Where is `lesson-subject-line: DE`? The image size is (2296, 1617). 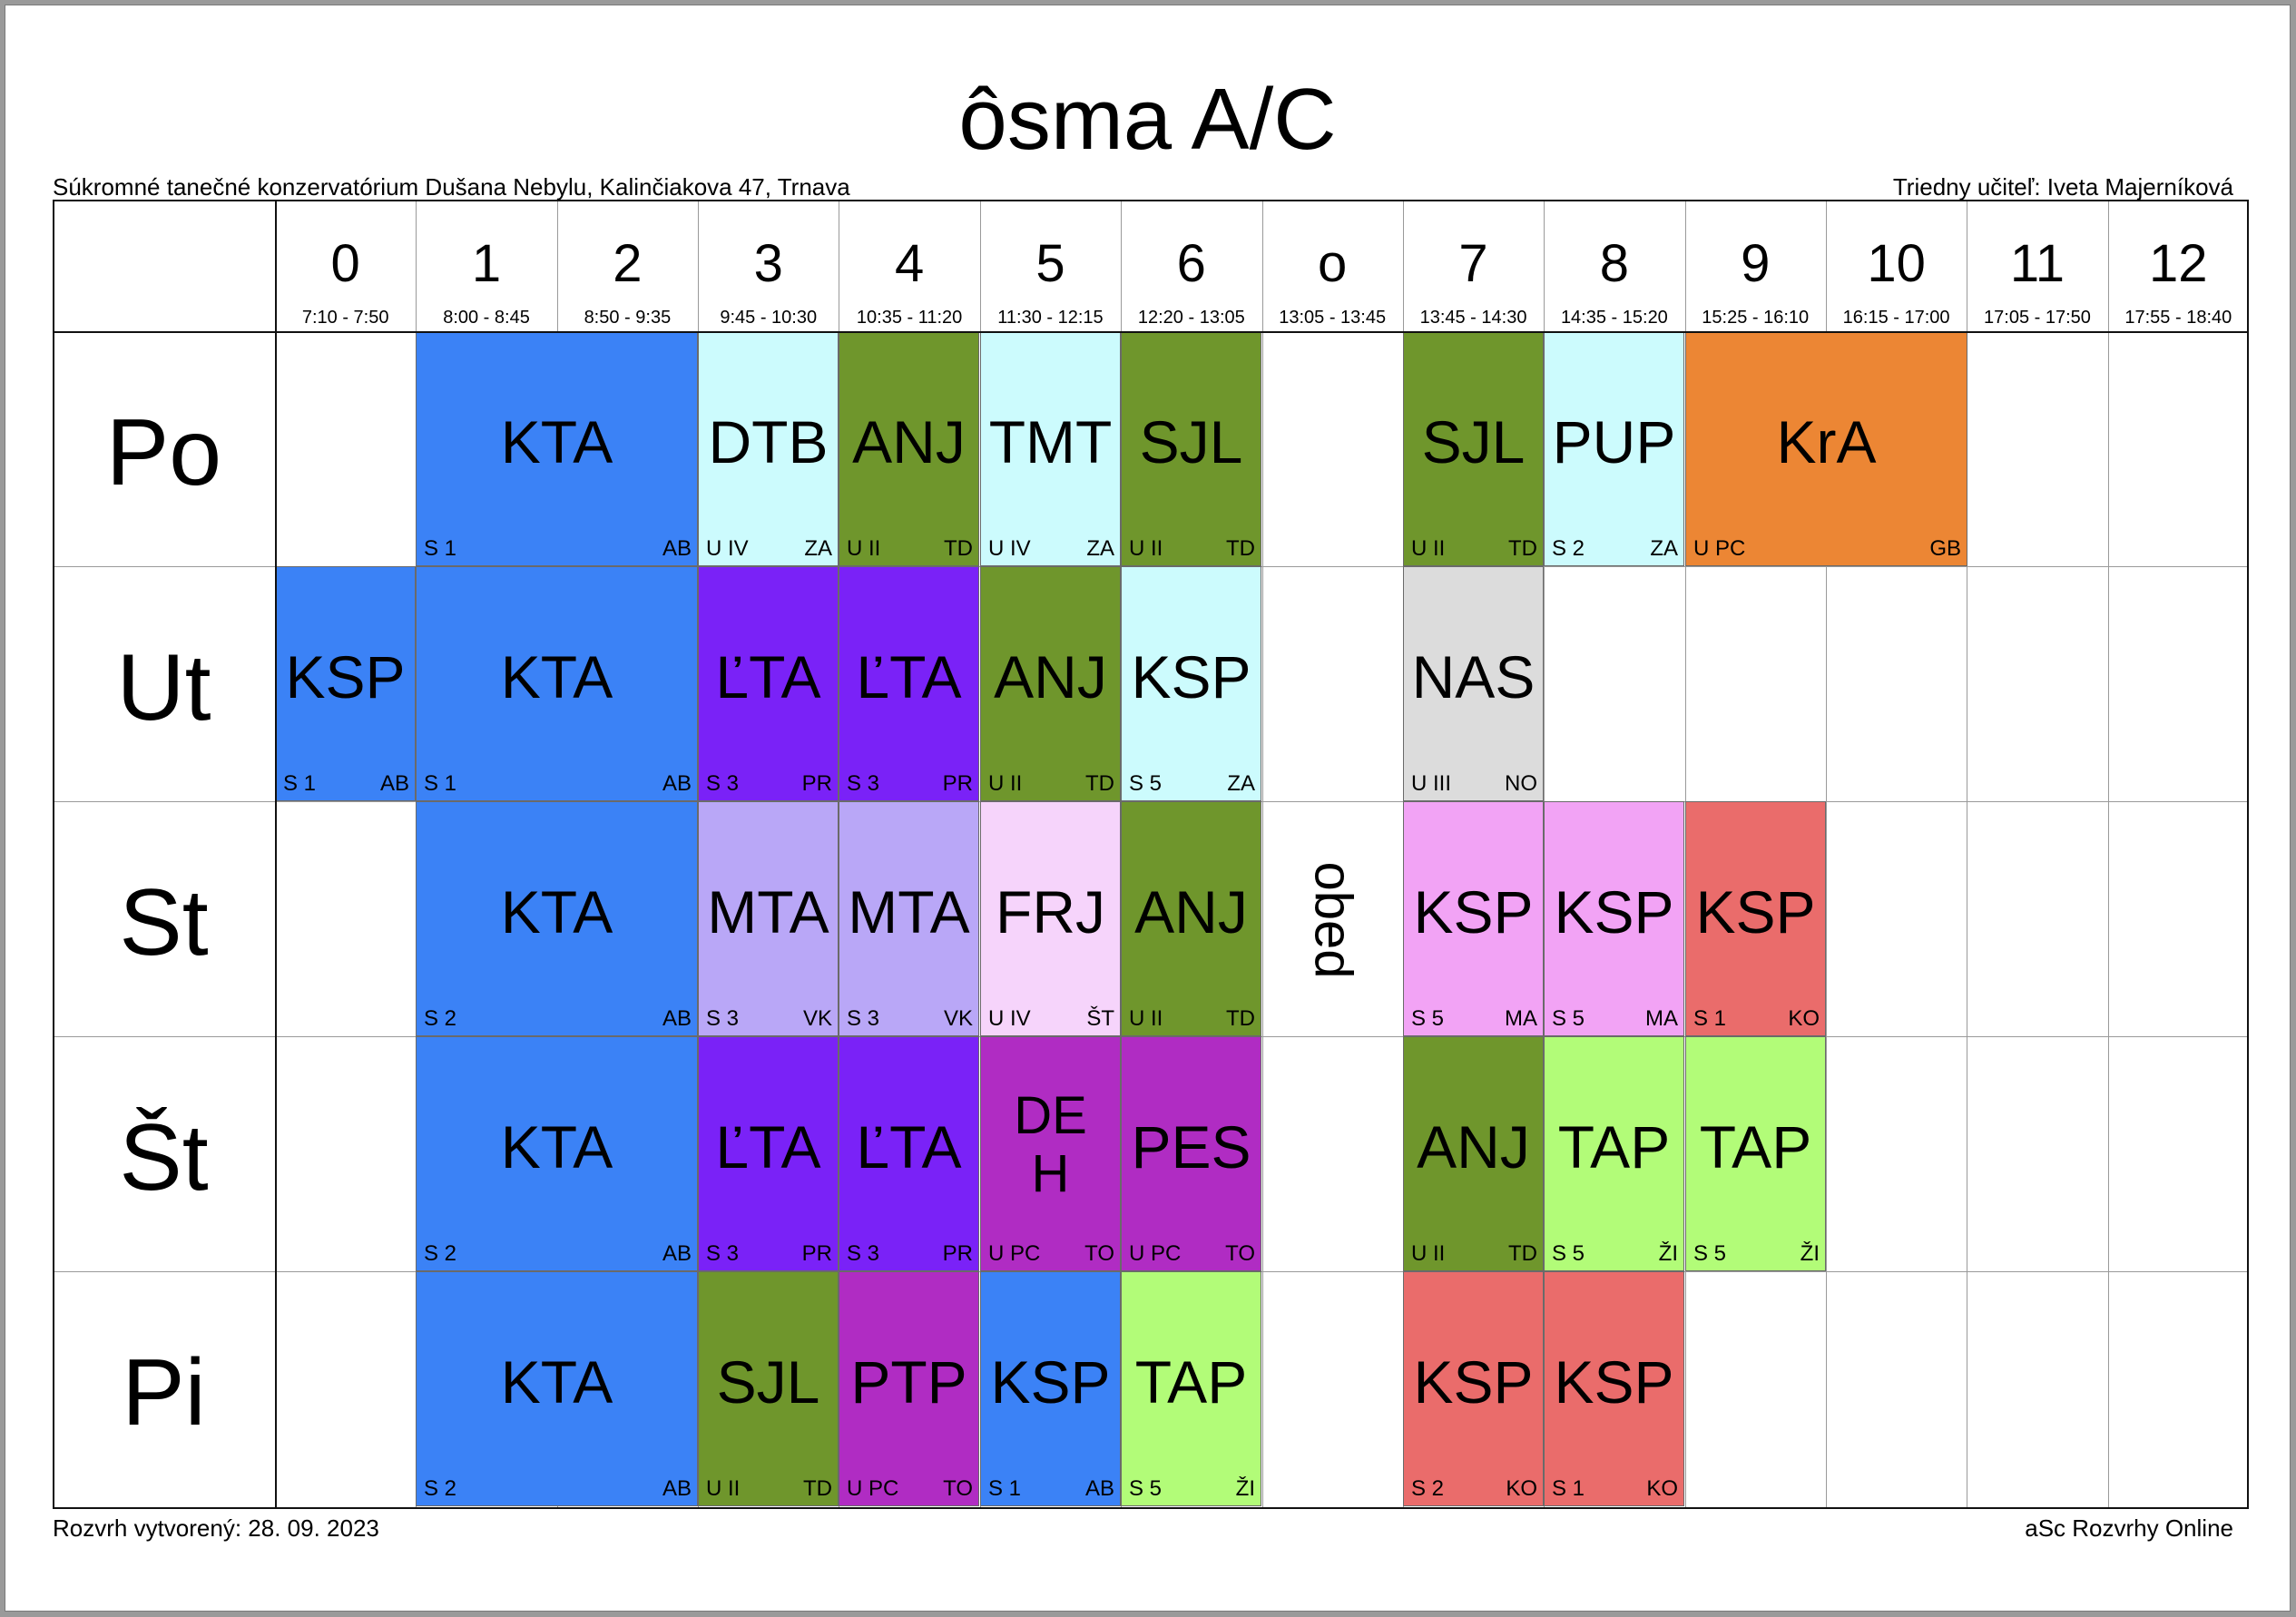
lesson-subject-line: DE is located at coordinates (1050, 1115).